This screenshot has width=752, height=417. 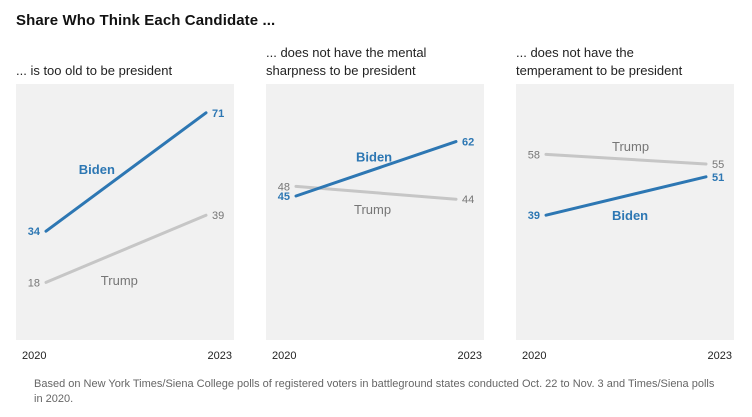 What do you see at coordinates (218, 216) in the screenshot?
I see `panel-1-trump-value-2023: 39` at bounding box center [218, 216].